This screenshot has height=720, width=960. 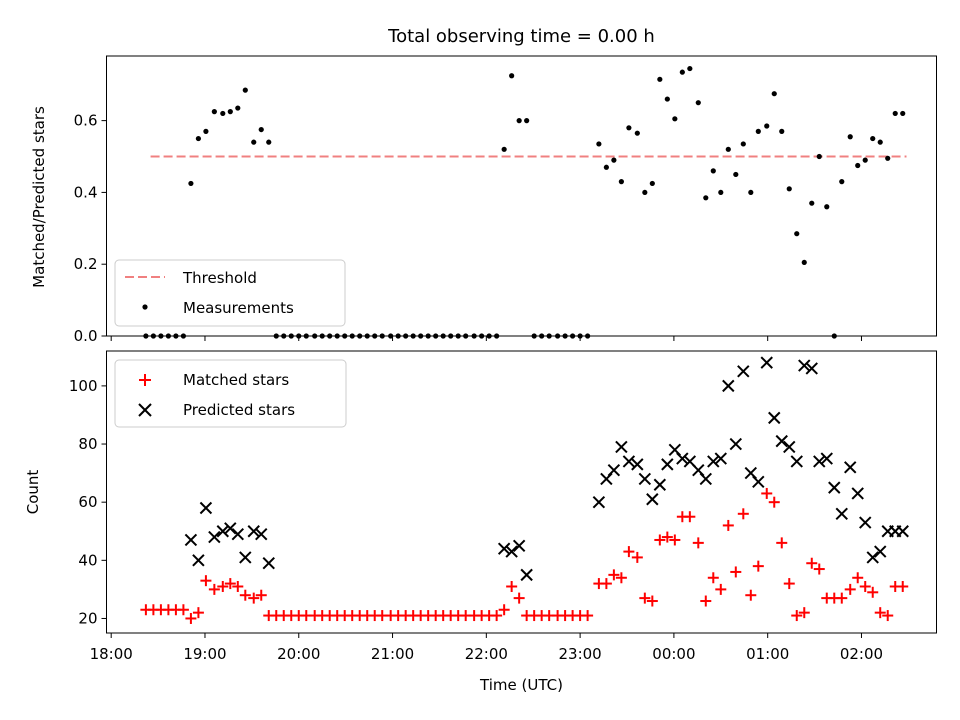 I want to click on top-y-tick-label: 0.2, so click(x=86, y=264).